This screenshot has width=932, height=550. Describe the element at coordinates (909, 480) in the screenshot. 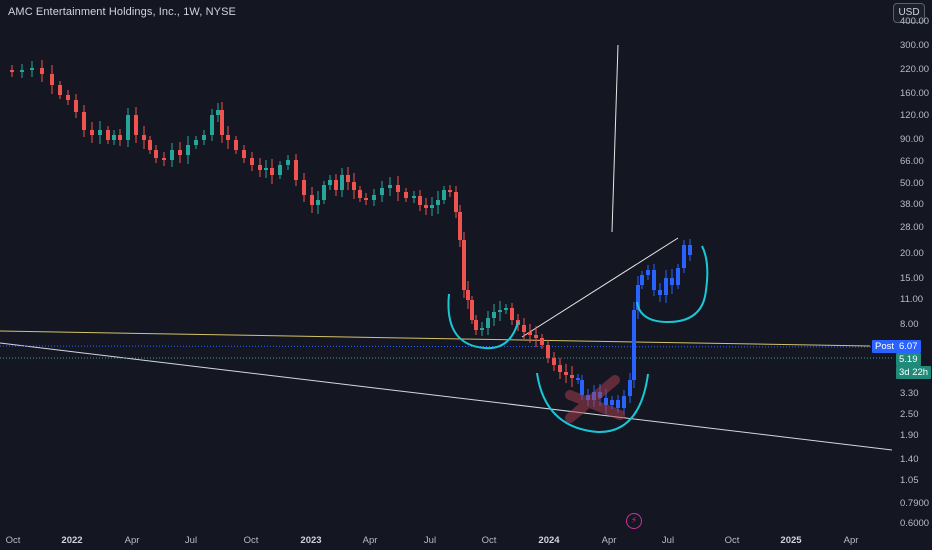

I see `y-tick-label: 1.05` at that location.